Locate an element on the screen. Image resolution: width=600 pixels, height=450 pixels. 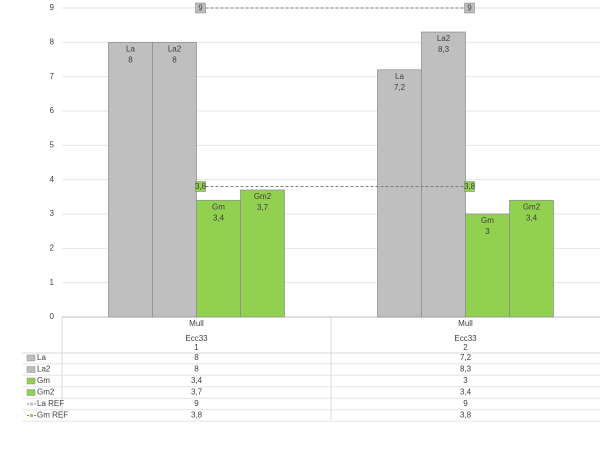
legend-label: La2 is located at coordinates (44, 369).